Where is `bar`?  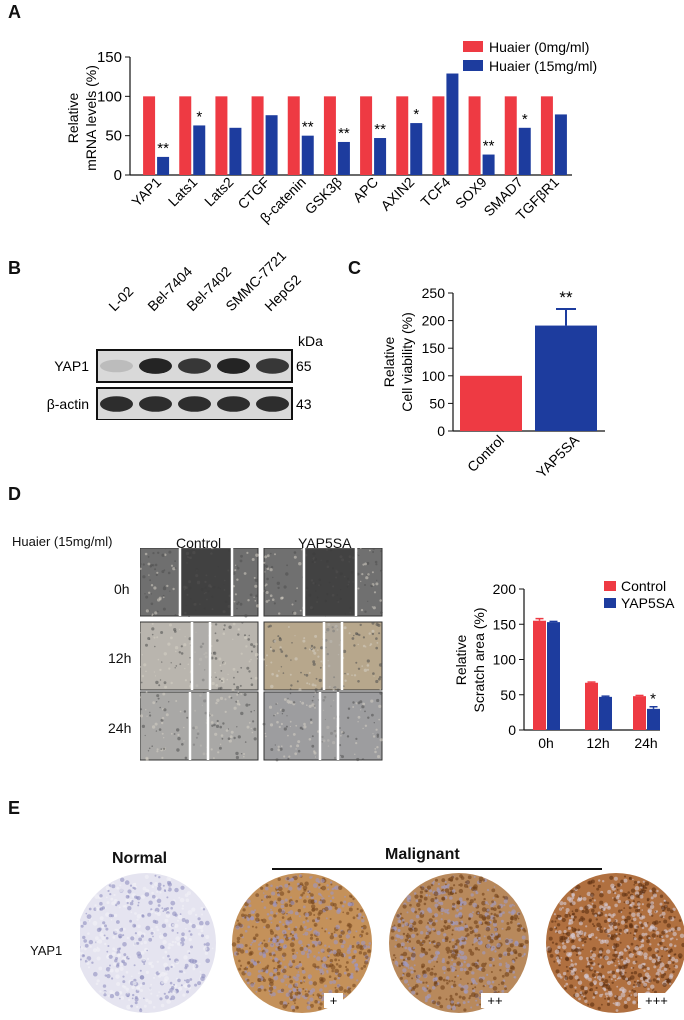 bar is located at coordinates (591, 706).